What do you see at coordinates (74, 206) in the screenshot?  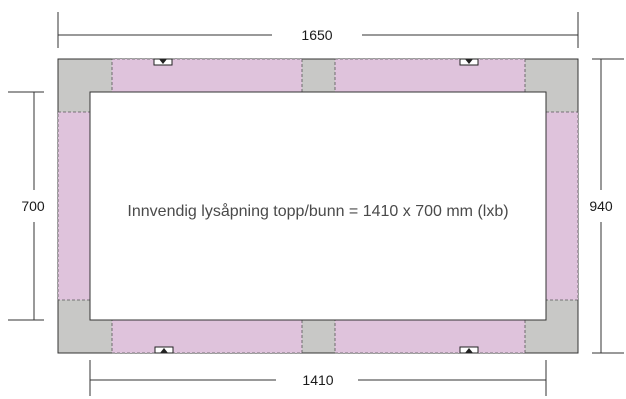 I see `left-panel` at bounding box center [74, 206].